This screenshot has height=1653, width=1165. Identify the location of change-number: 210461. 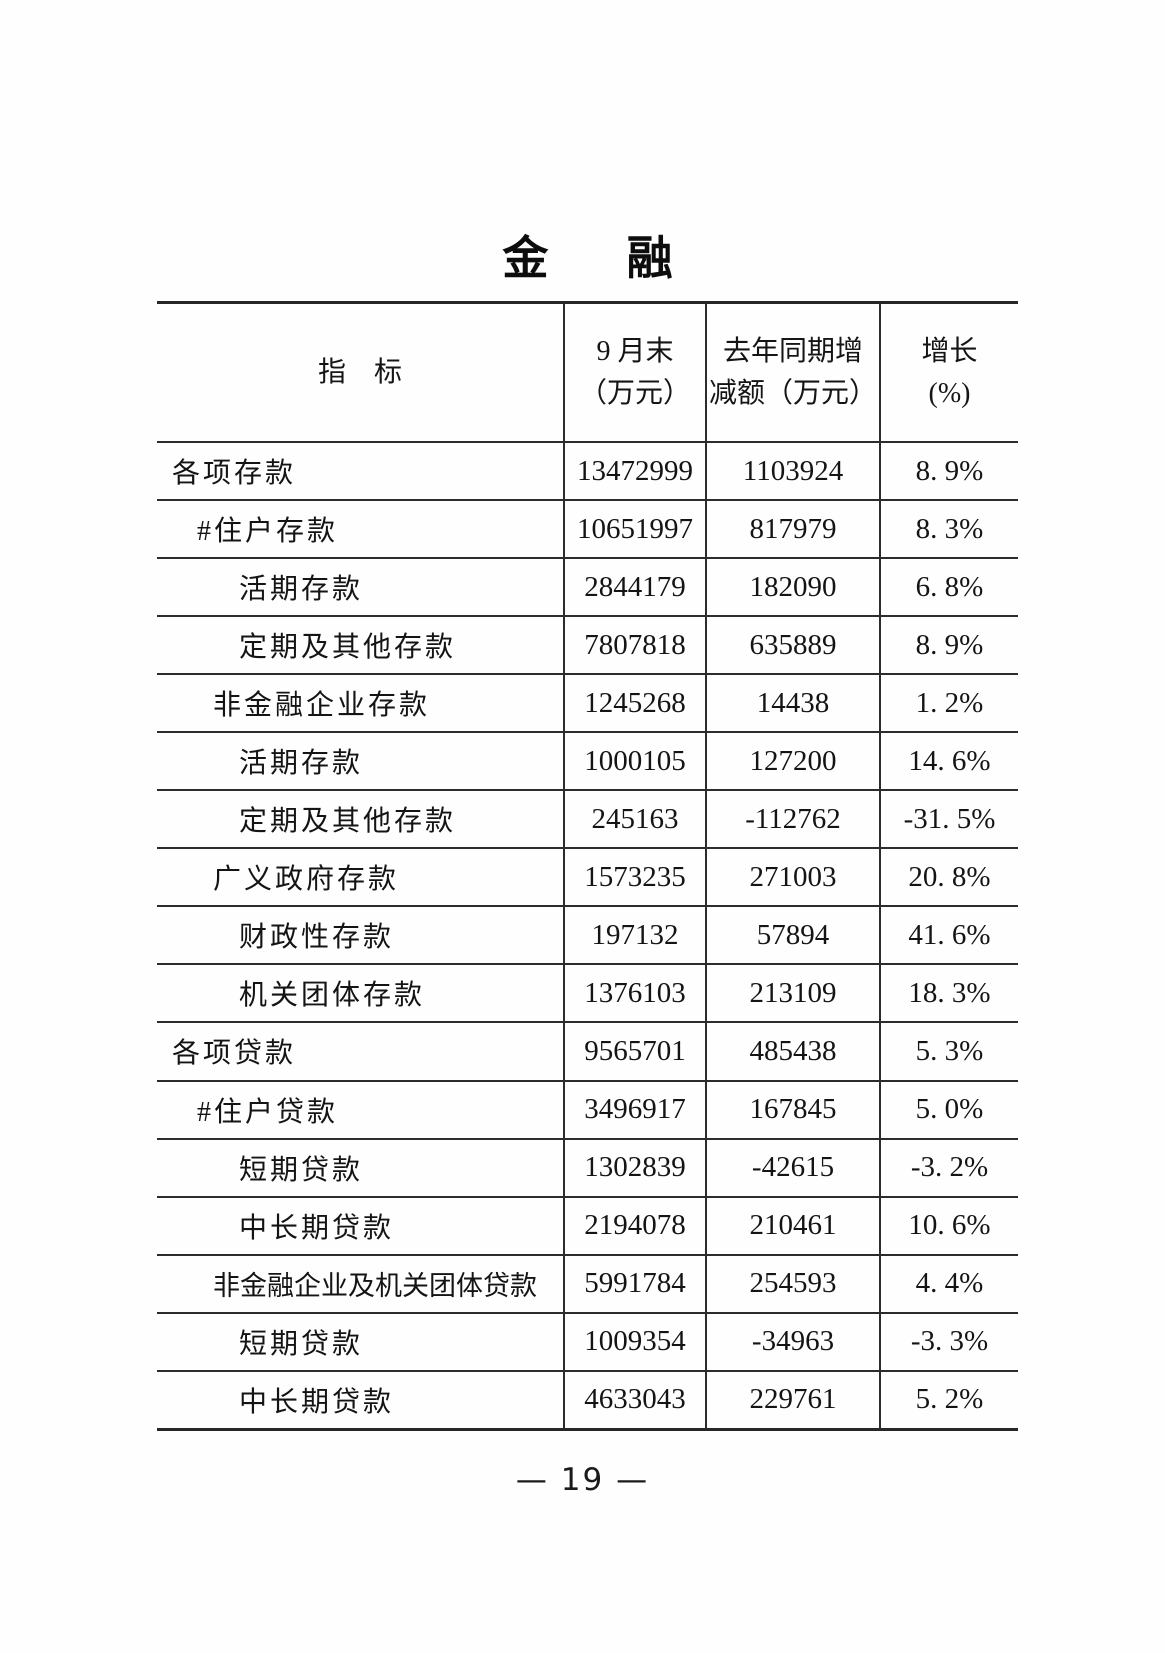
(793, 1225).